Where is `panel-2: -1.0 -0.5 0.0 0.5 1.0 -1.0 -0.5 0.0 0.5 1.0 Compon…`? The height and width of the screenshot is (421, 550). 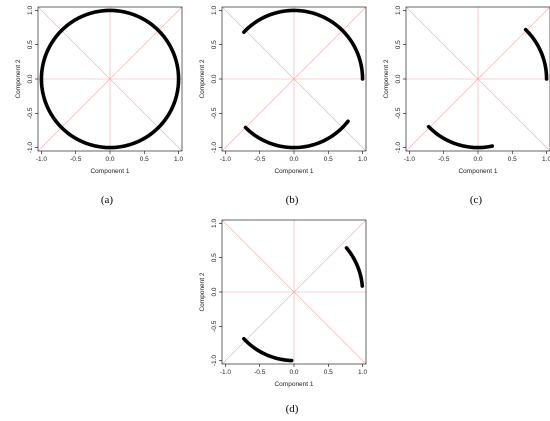 panel-2: -1.0 -0.5 0.0 0.5 1.0 -1.0 -0.5 0.0 0.5 1.0 Compon… is located at coordinates (283, 106).